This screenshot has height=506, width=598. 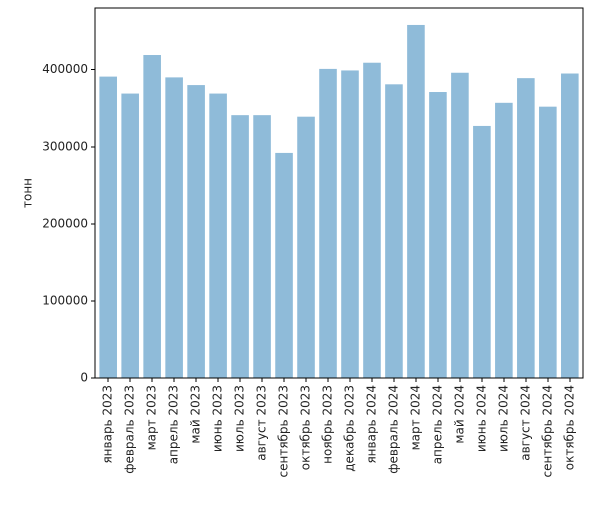 What do you see at coordinates (547, 431) in the screenshot?
I see `x-tick-label: сентябрь 2024` at bounding box center [547, 431].